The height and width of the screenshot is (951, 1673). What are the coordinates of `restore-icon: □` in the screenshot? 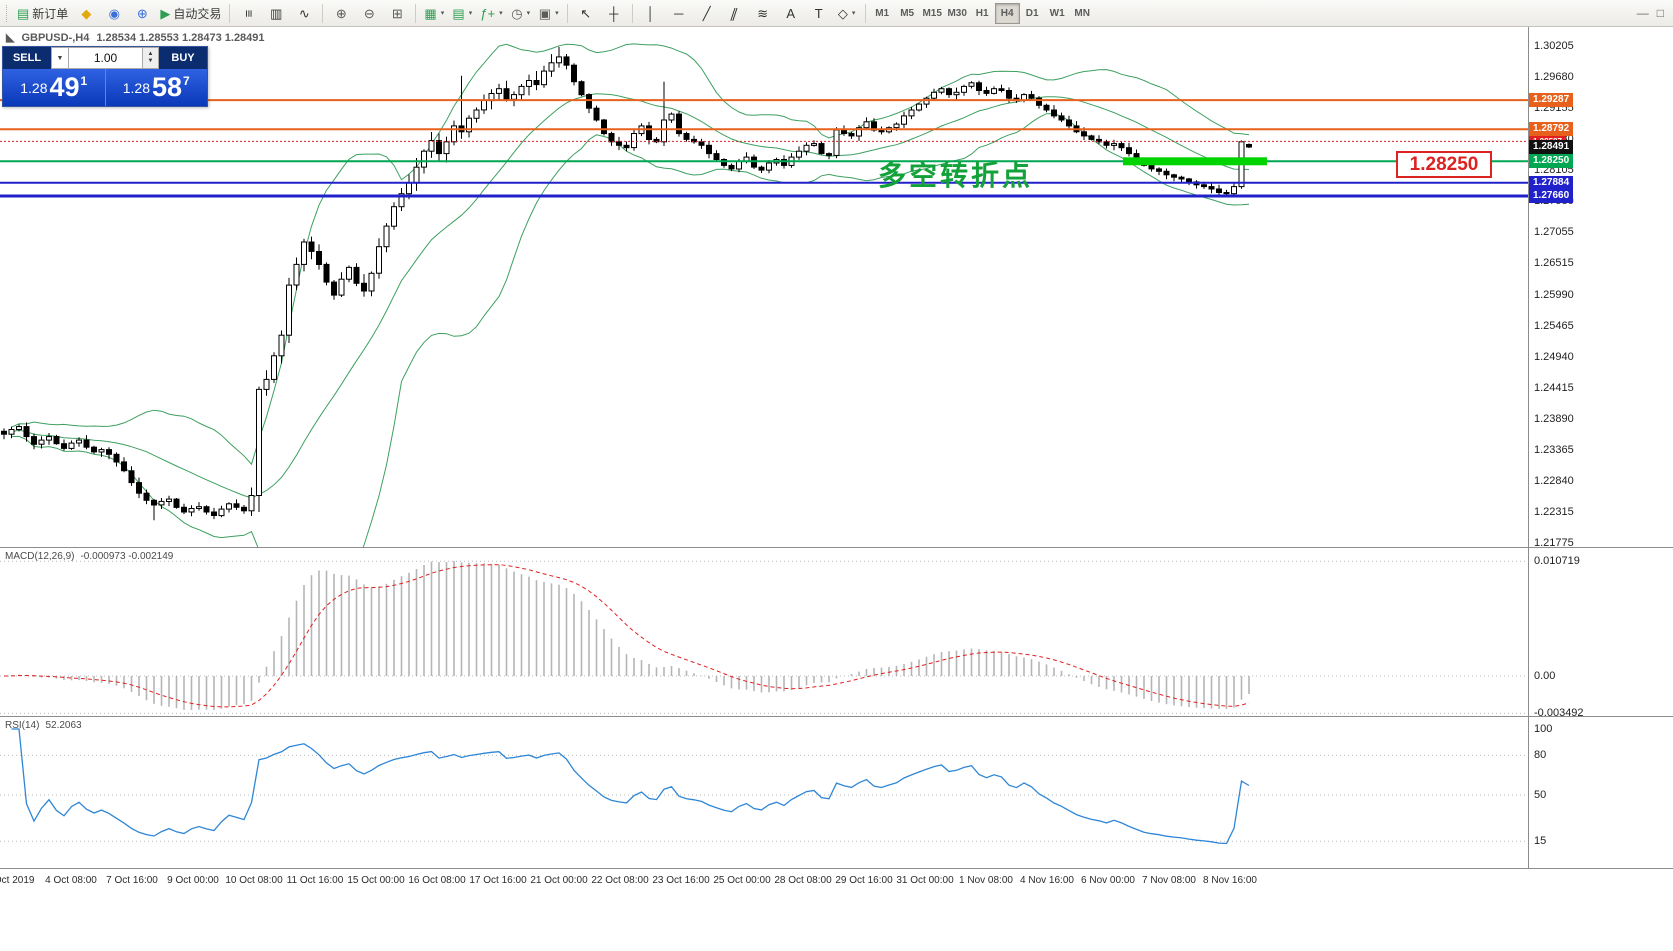 It's located at (1660, 13).